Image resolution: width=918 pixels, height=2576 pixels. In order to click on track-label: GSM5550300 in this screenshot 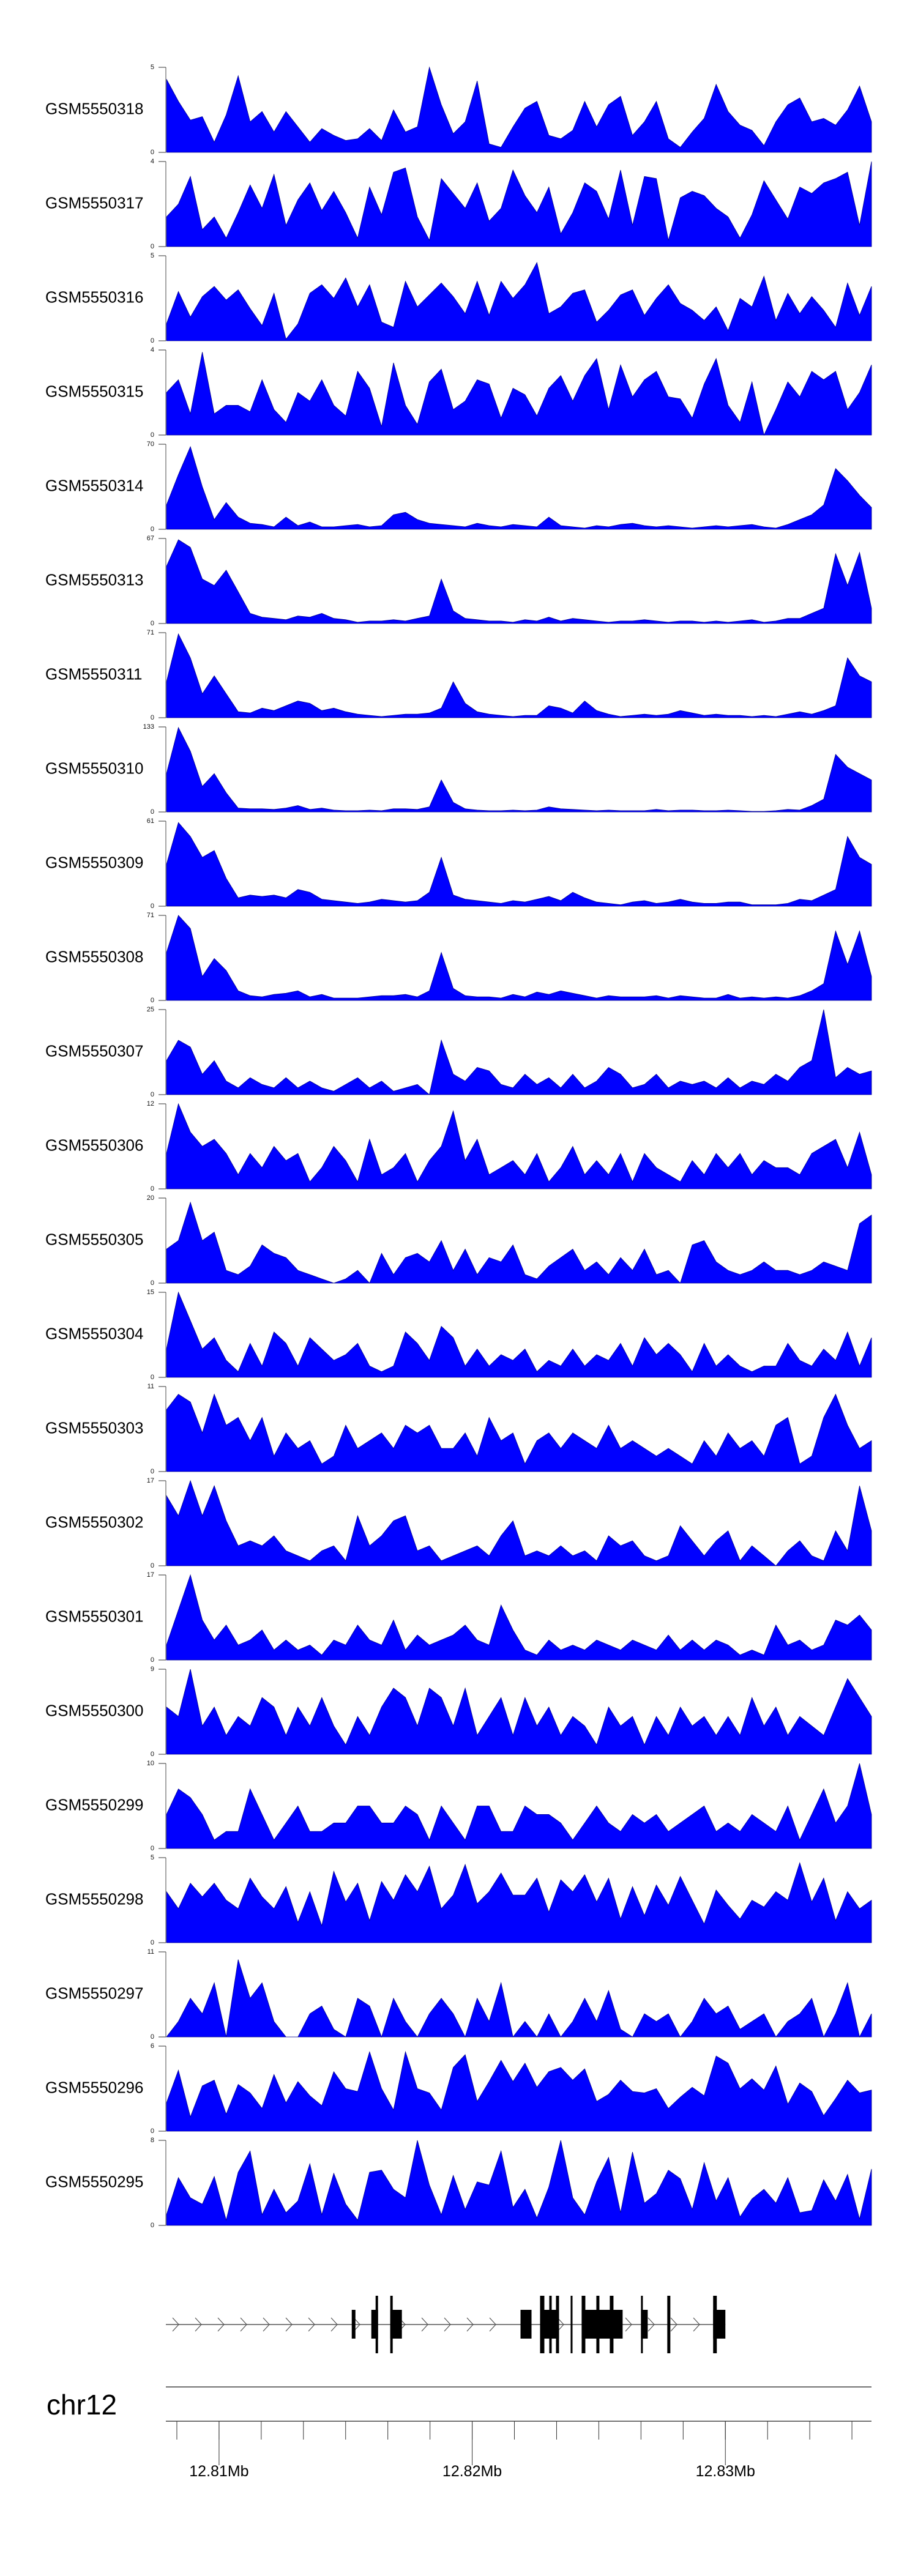, I will do `click(94, 1710)`.